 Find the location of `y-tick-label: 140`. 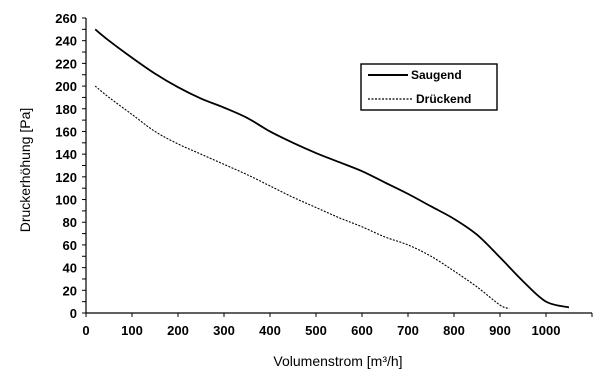

y-tick-label: 140 is located at coordinates (66, 154).